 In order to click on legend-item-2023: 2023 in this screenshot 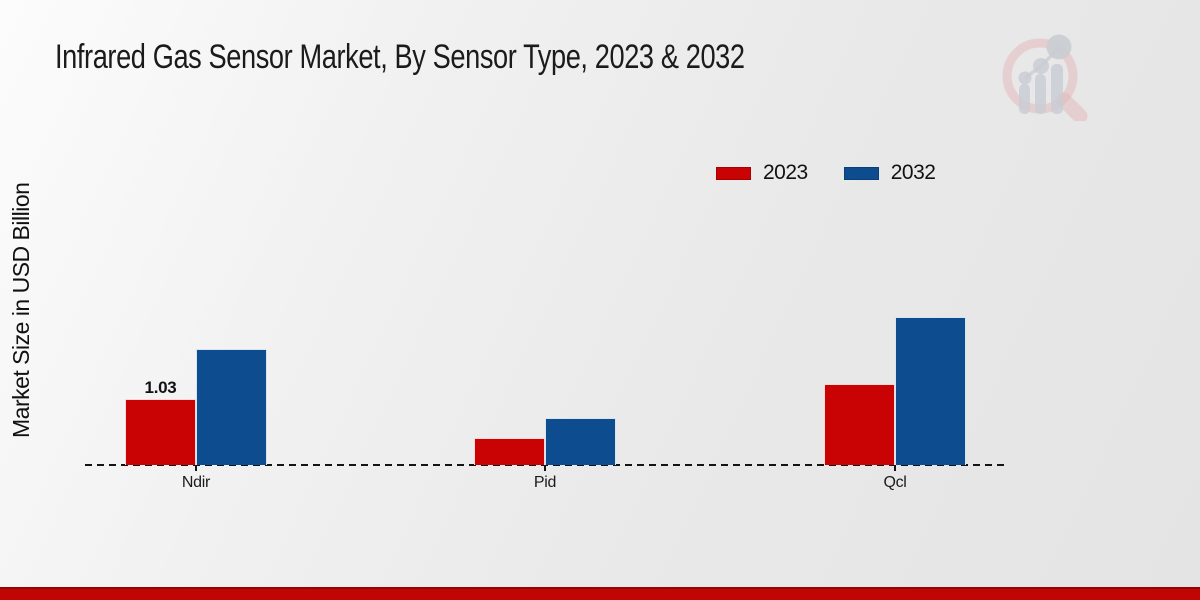, I will do `click(762, 173)`.